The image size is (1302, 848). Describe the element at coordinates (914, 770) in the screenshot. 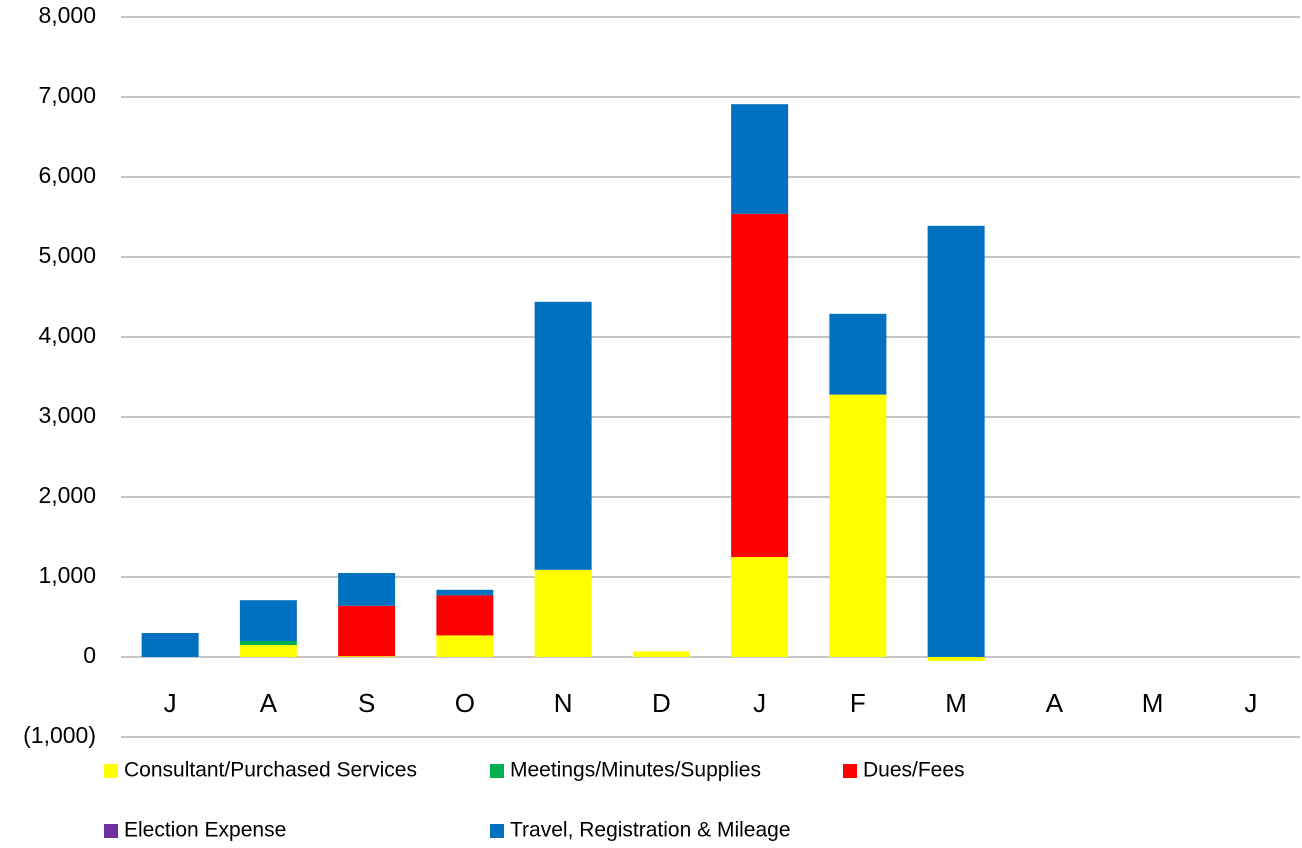

I see `legend-label: Dues/Fees` at that location.